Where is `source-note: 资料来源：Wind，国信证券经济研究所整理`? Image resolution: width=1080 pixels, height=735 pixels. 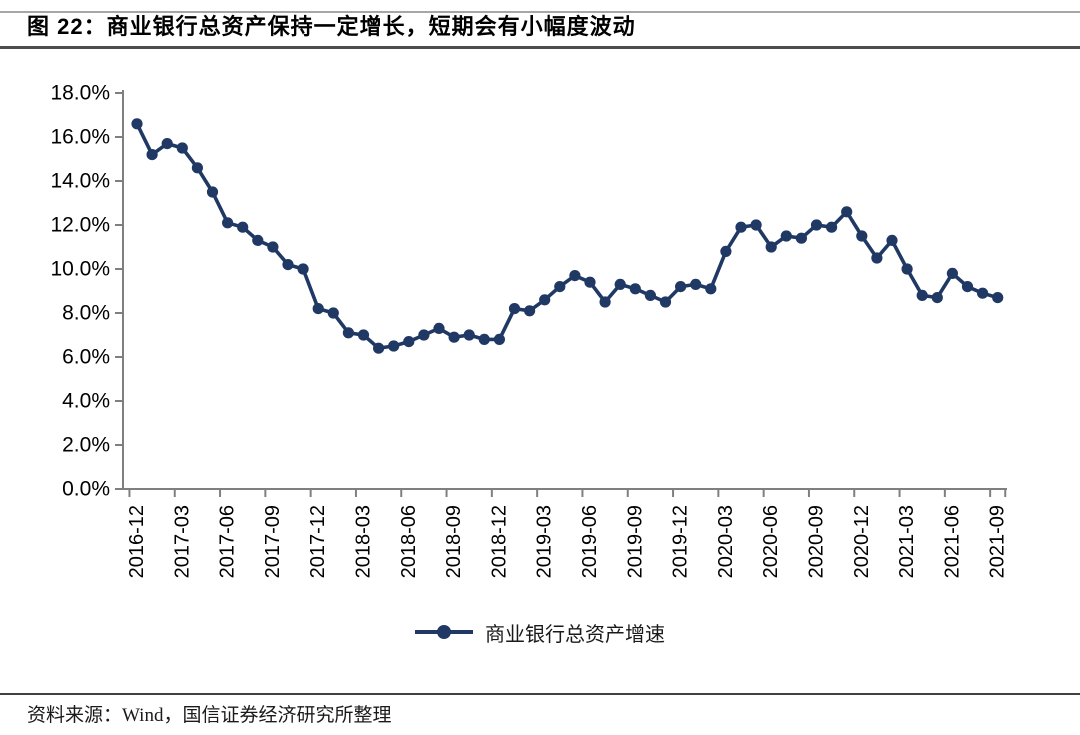
source-note: 资料来源：Wind，国信证券经济研究所整理 is located at coordinates (209, 715).